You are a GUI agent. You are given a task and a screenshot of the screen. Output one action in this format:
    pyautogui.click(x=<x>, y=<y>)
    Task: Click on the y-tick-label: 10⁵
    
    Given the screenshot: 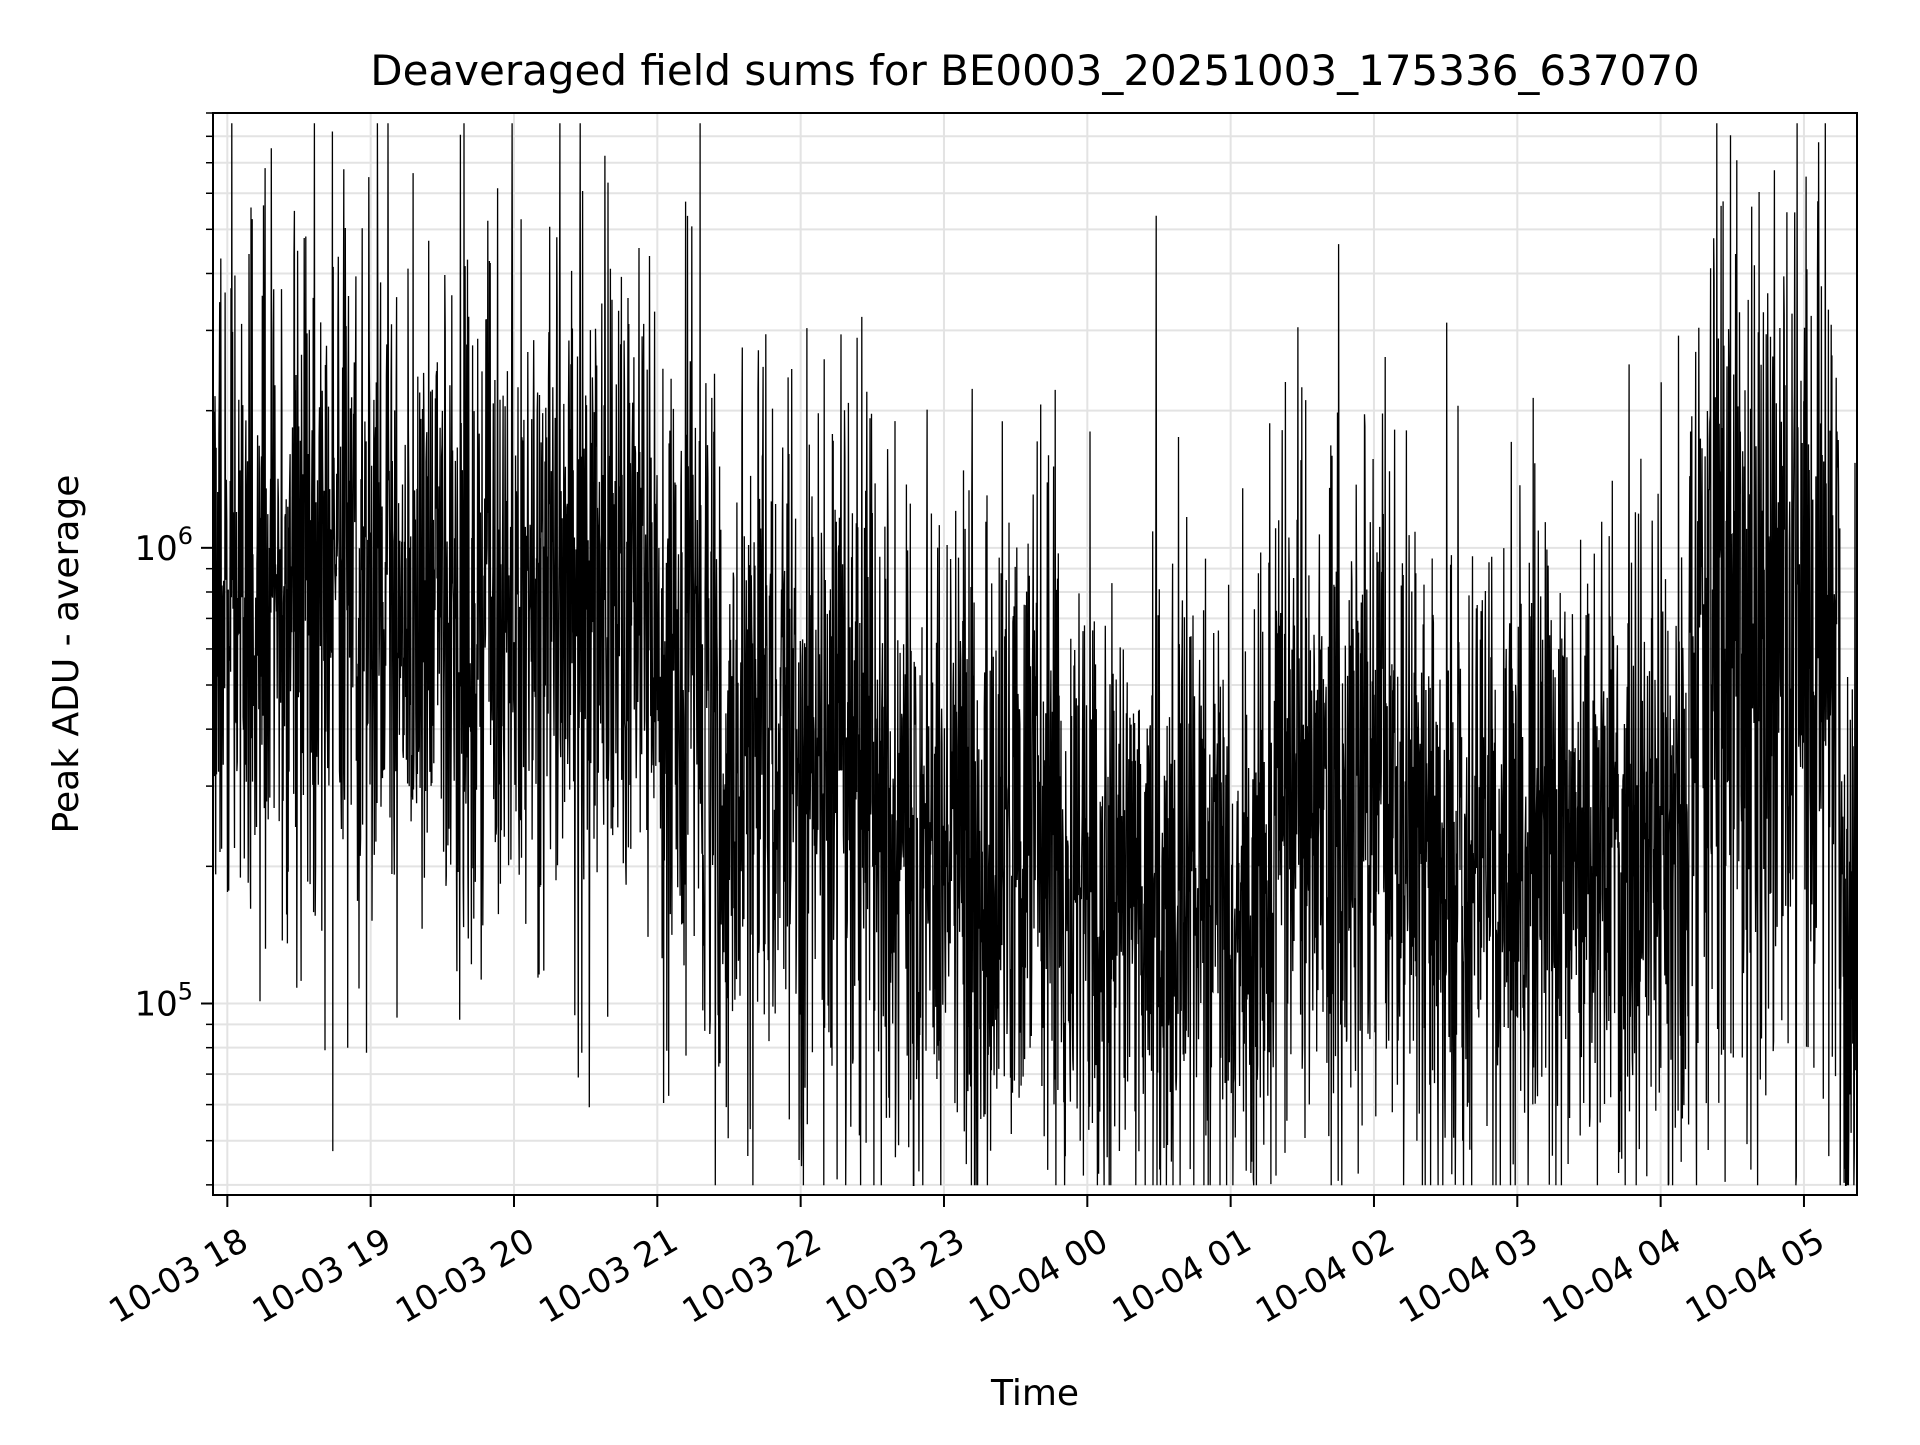 What is the action you would take?
    pyautogui.click(x=163, y=1001)
    